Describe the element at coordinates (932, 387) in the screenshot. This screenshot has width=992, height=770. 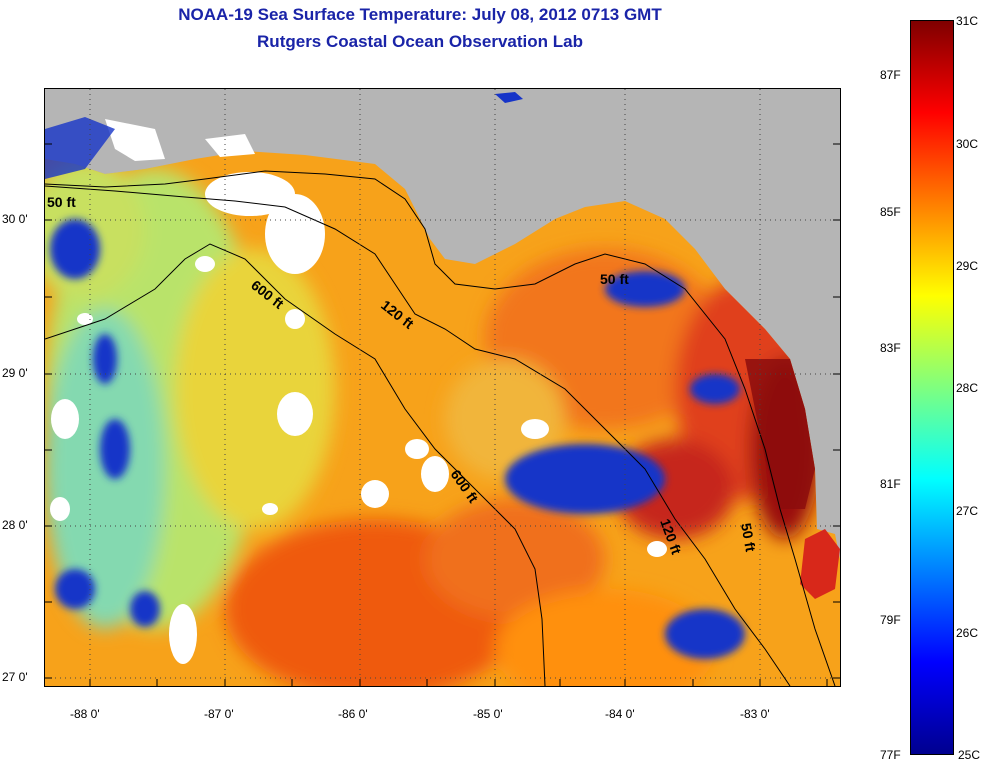
I see `temperature-colorbar` at that location.